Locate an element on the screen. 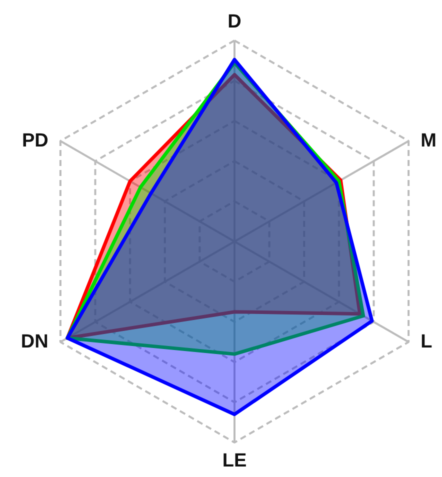 This screenshot has height=477, width=442. spoke-label: DN is located at coordinates (34, 342).